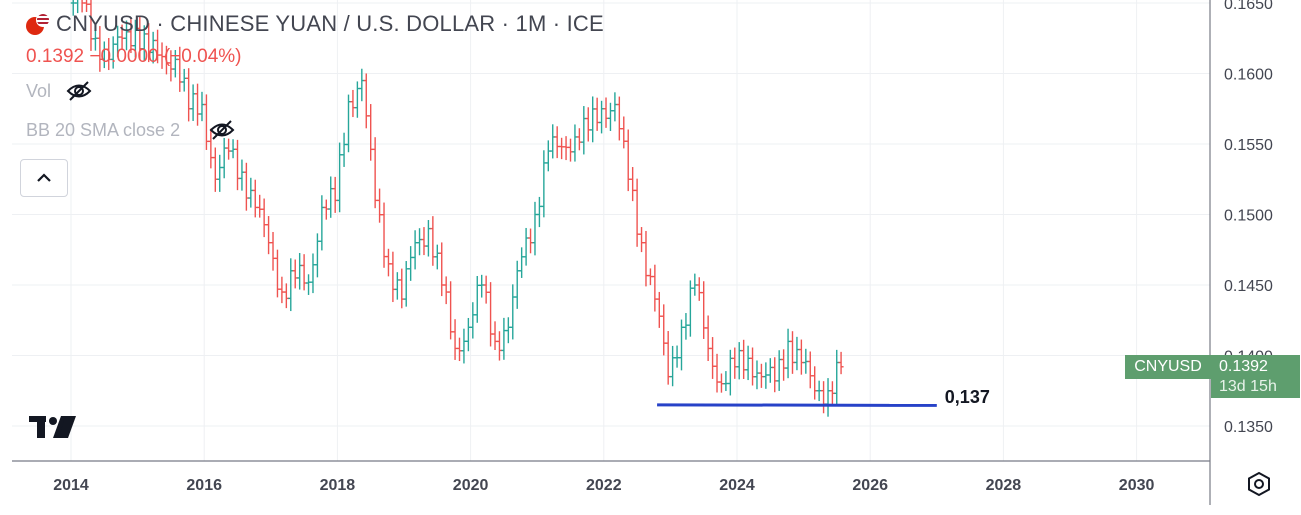 The width and height of the screenshot is (1301, 515). Describe the element at coordinates (71, 485) in the screenshot. I see `time-tick-label: 2014` at that location.